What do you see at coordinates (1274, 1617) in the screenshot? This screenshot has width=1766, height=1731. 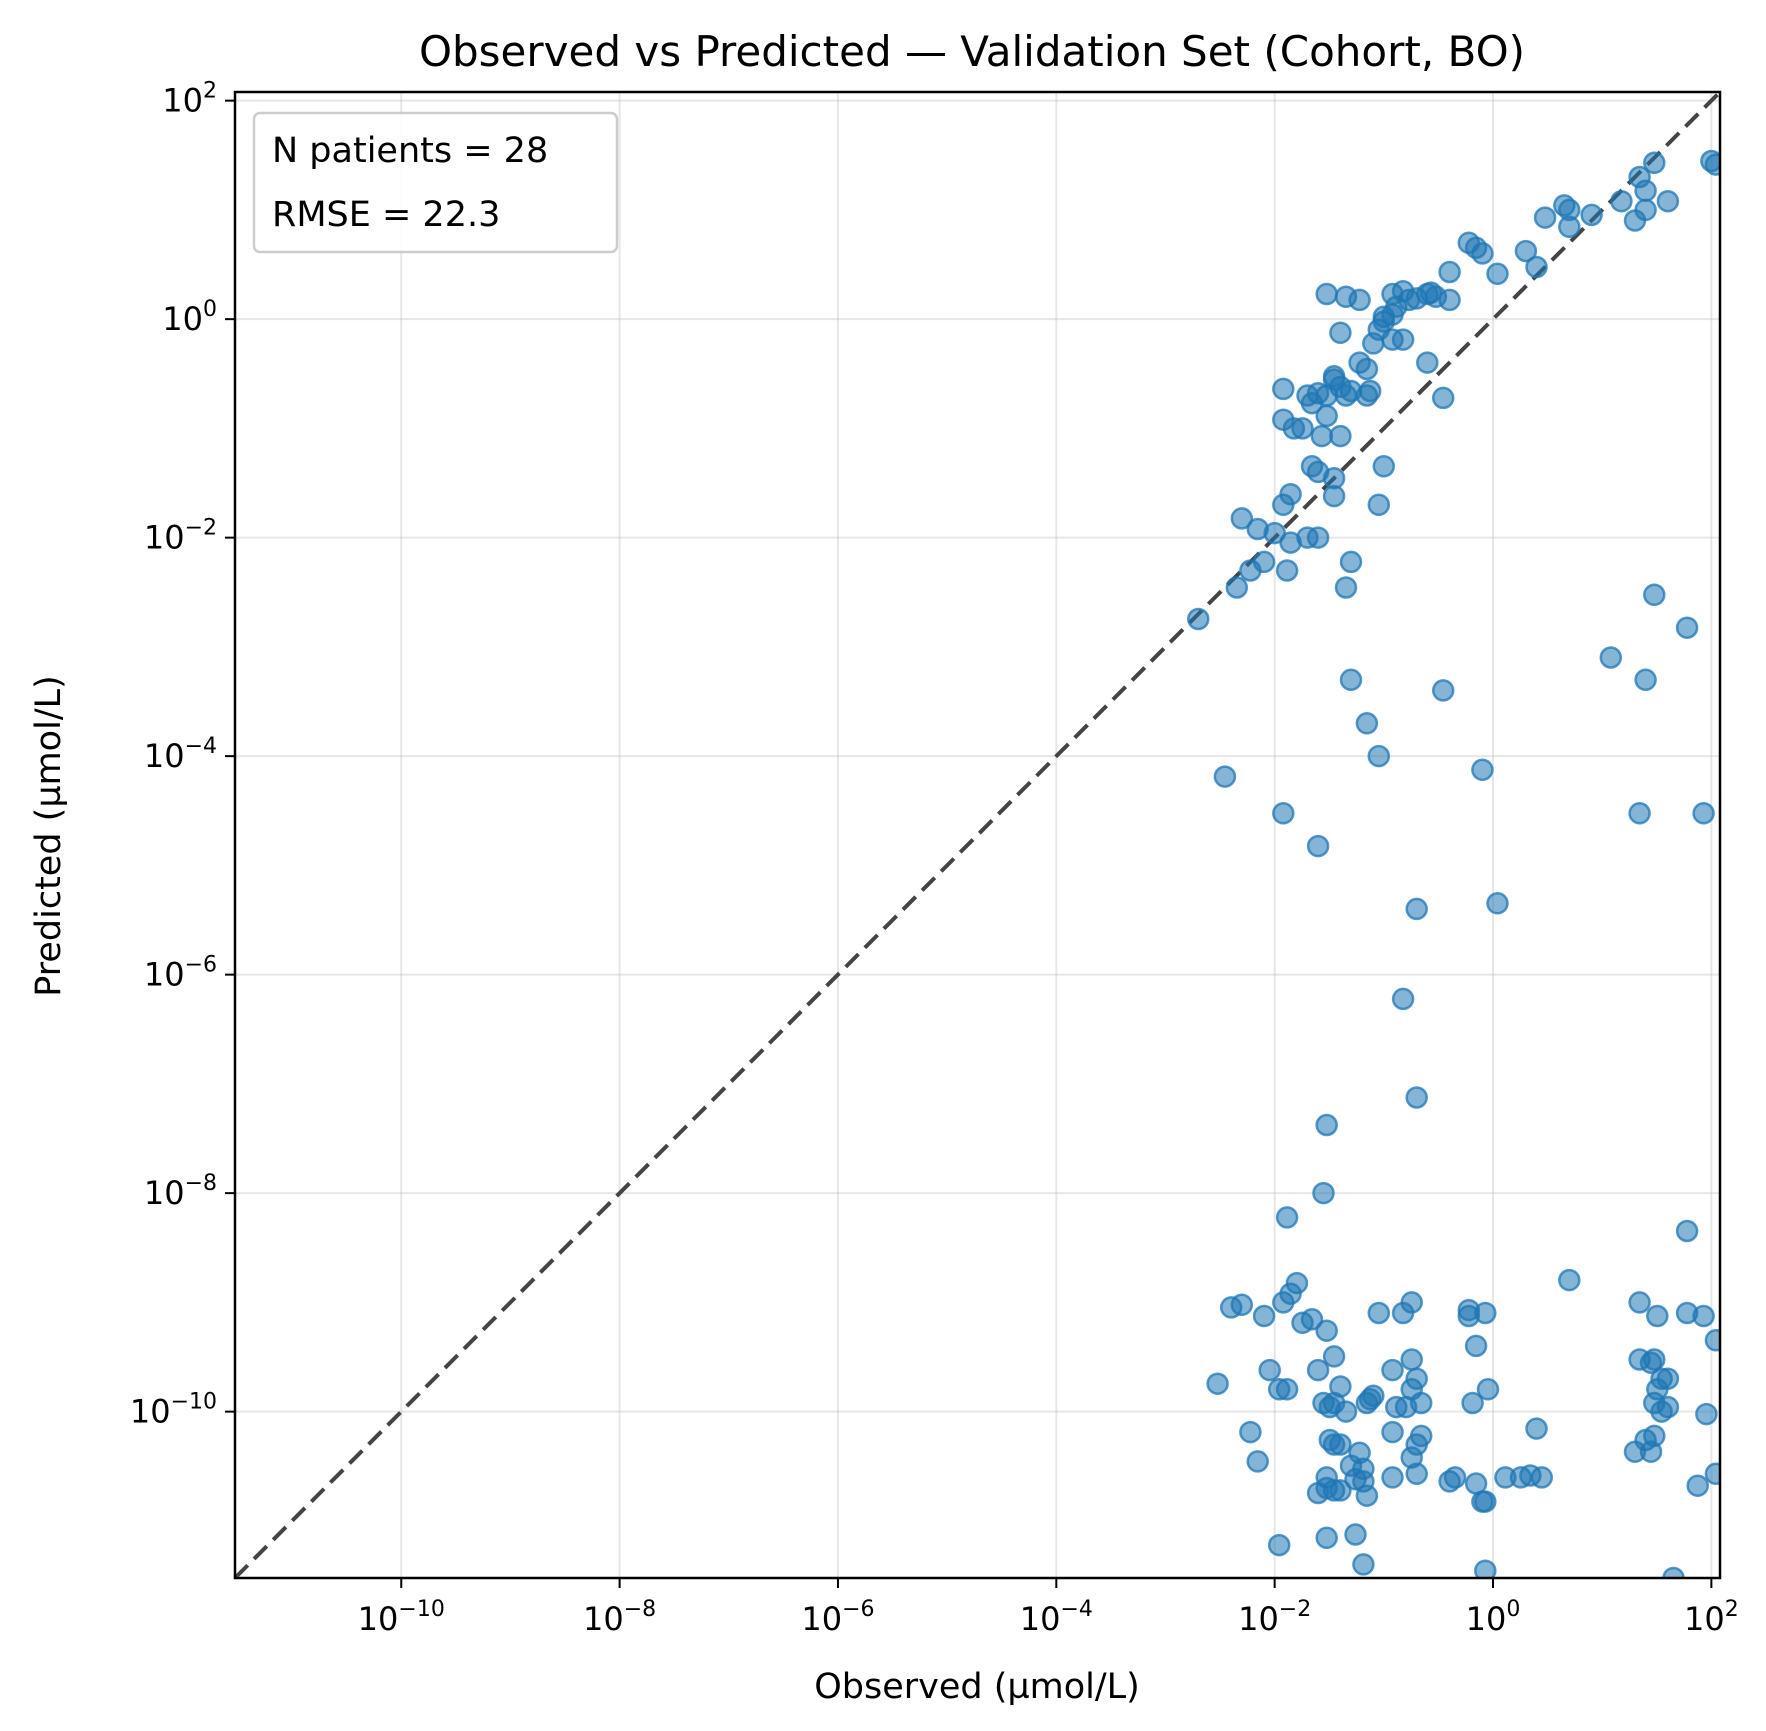 I see `x-tick-label: 10⁻²` at bounding box center [1274, 1617].